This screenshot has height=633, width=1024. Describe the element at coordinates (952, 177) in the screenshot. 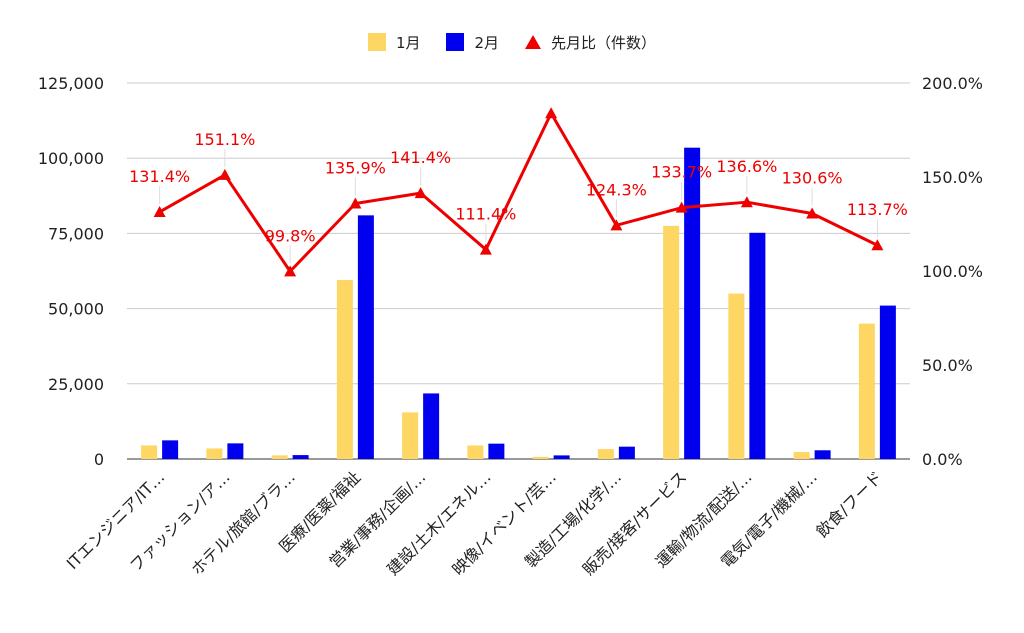

I see `y-right-tick-label: 150.0%` at that location.